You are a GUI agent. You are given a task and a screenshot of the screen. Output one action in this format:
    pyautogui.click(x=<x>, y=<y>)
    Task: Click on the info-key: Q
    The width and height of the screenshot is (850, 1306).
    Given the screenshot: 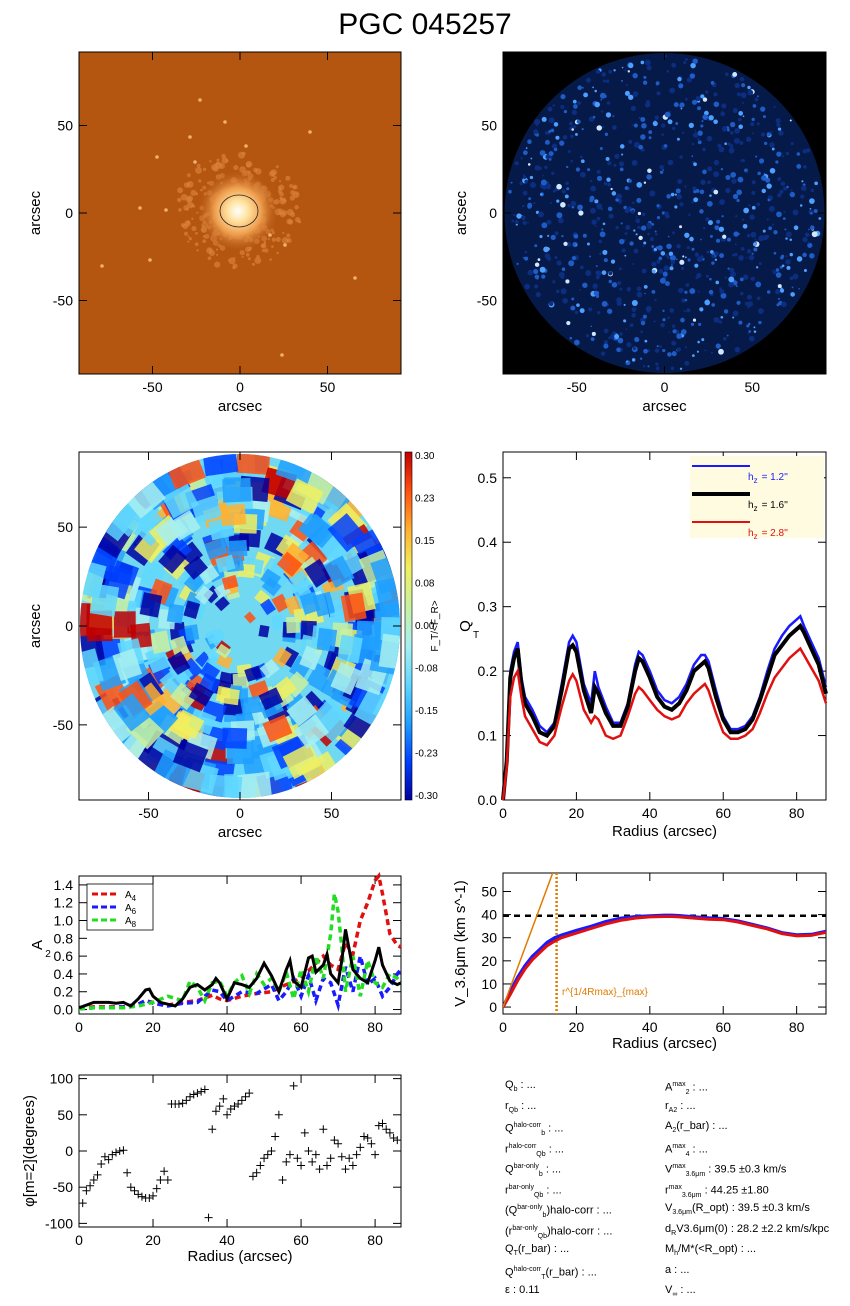 What is the action you would take?
    pyautogui.click(x=509, y=1272)
    